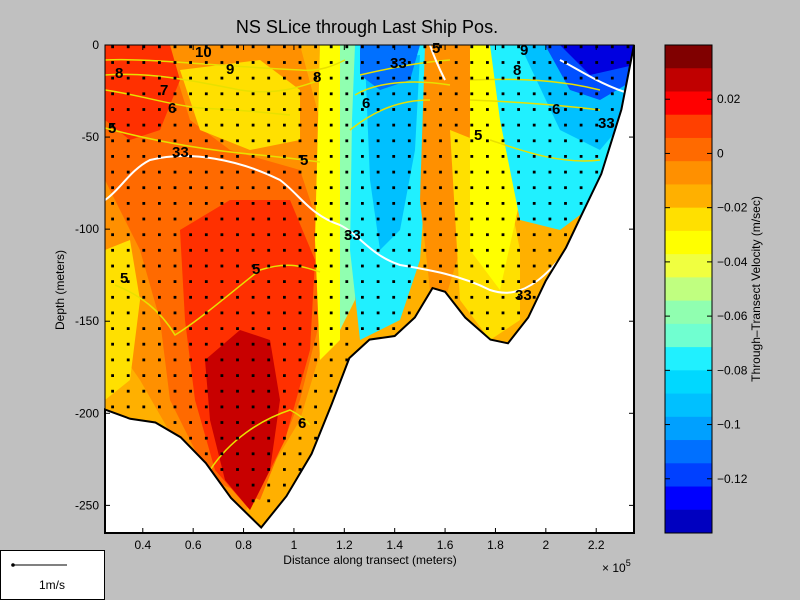 The image size is (800, 600). I want to click on field-lightblue-center, so click(392, 152).